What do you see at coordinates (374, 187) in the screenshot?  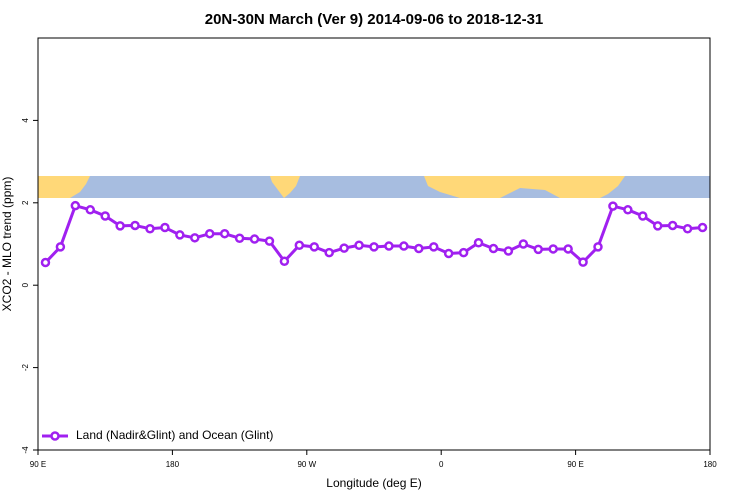 I see `map-strip` at bounding box center [374, 187].